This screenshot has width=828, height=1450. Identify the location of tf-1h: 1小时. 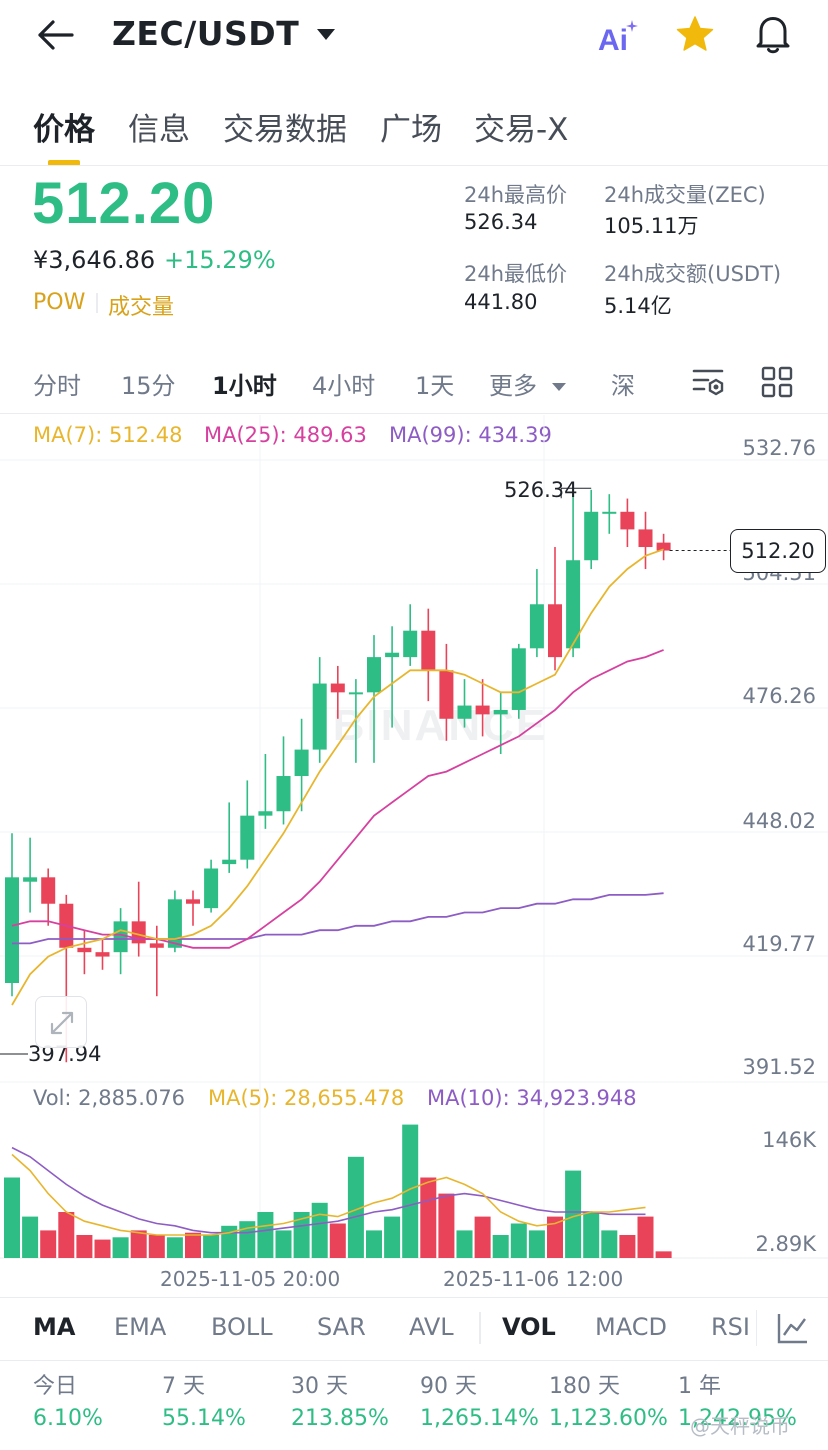
(244, 386).